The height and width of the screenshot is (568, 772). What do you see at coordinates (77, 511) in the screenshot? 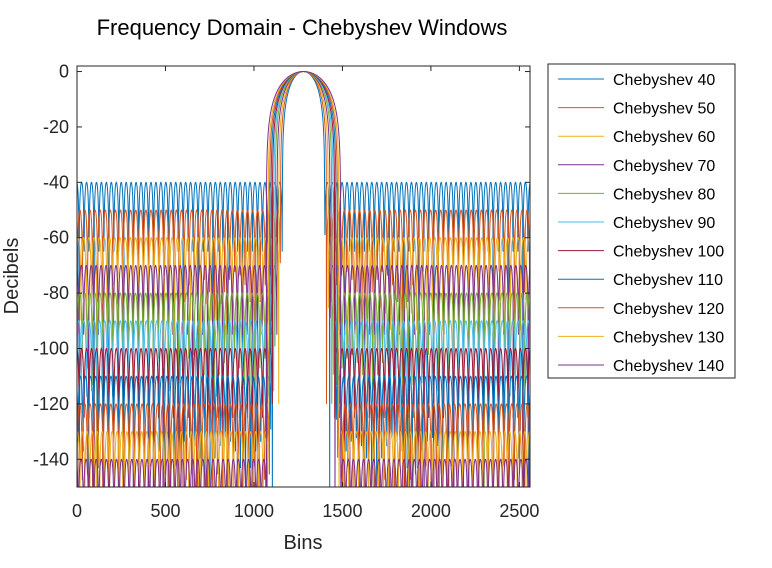
I see `x-tick-label: 0` at bounding box center [77, 511].